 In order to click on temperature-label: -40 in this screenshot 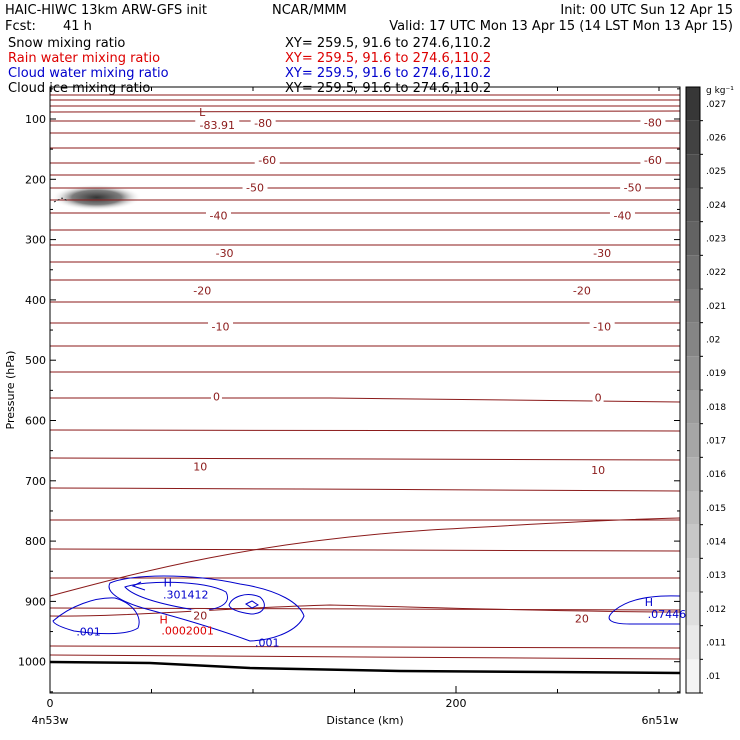, I will do `click(622, 215)`.